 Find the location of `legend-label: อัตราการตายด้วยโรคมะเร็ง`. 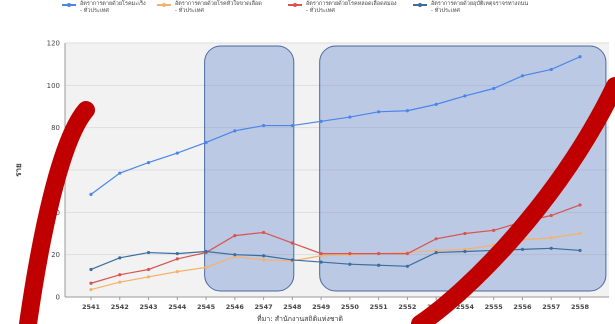

legend-label: อัตราการตายด้วยโรคมะเร็ง is located at coordinates (113, 4).